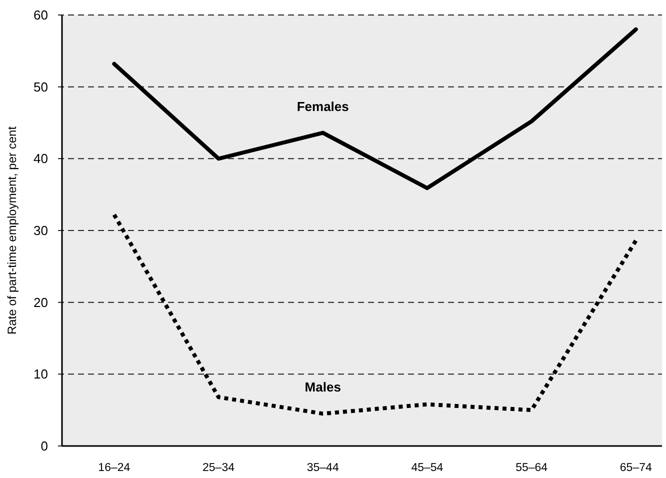 This screenshot has height=478, width=666. Describe the element at coordinates (322, 106) in the screenshot. I see `series-label: Females` at that location.